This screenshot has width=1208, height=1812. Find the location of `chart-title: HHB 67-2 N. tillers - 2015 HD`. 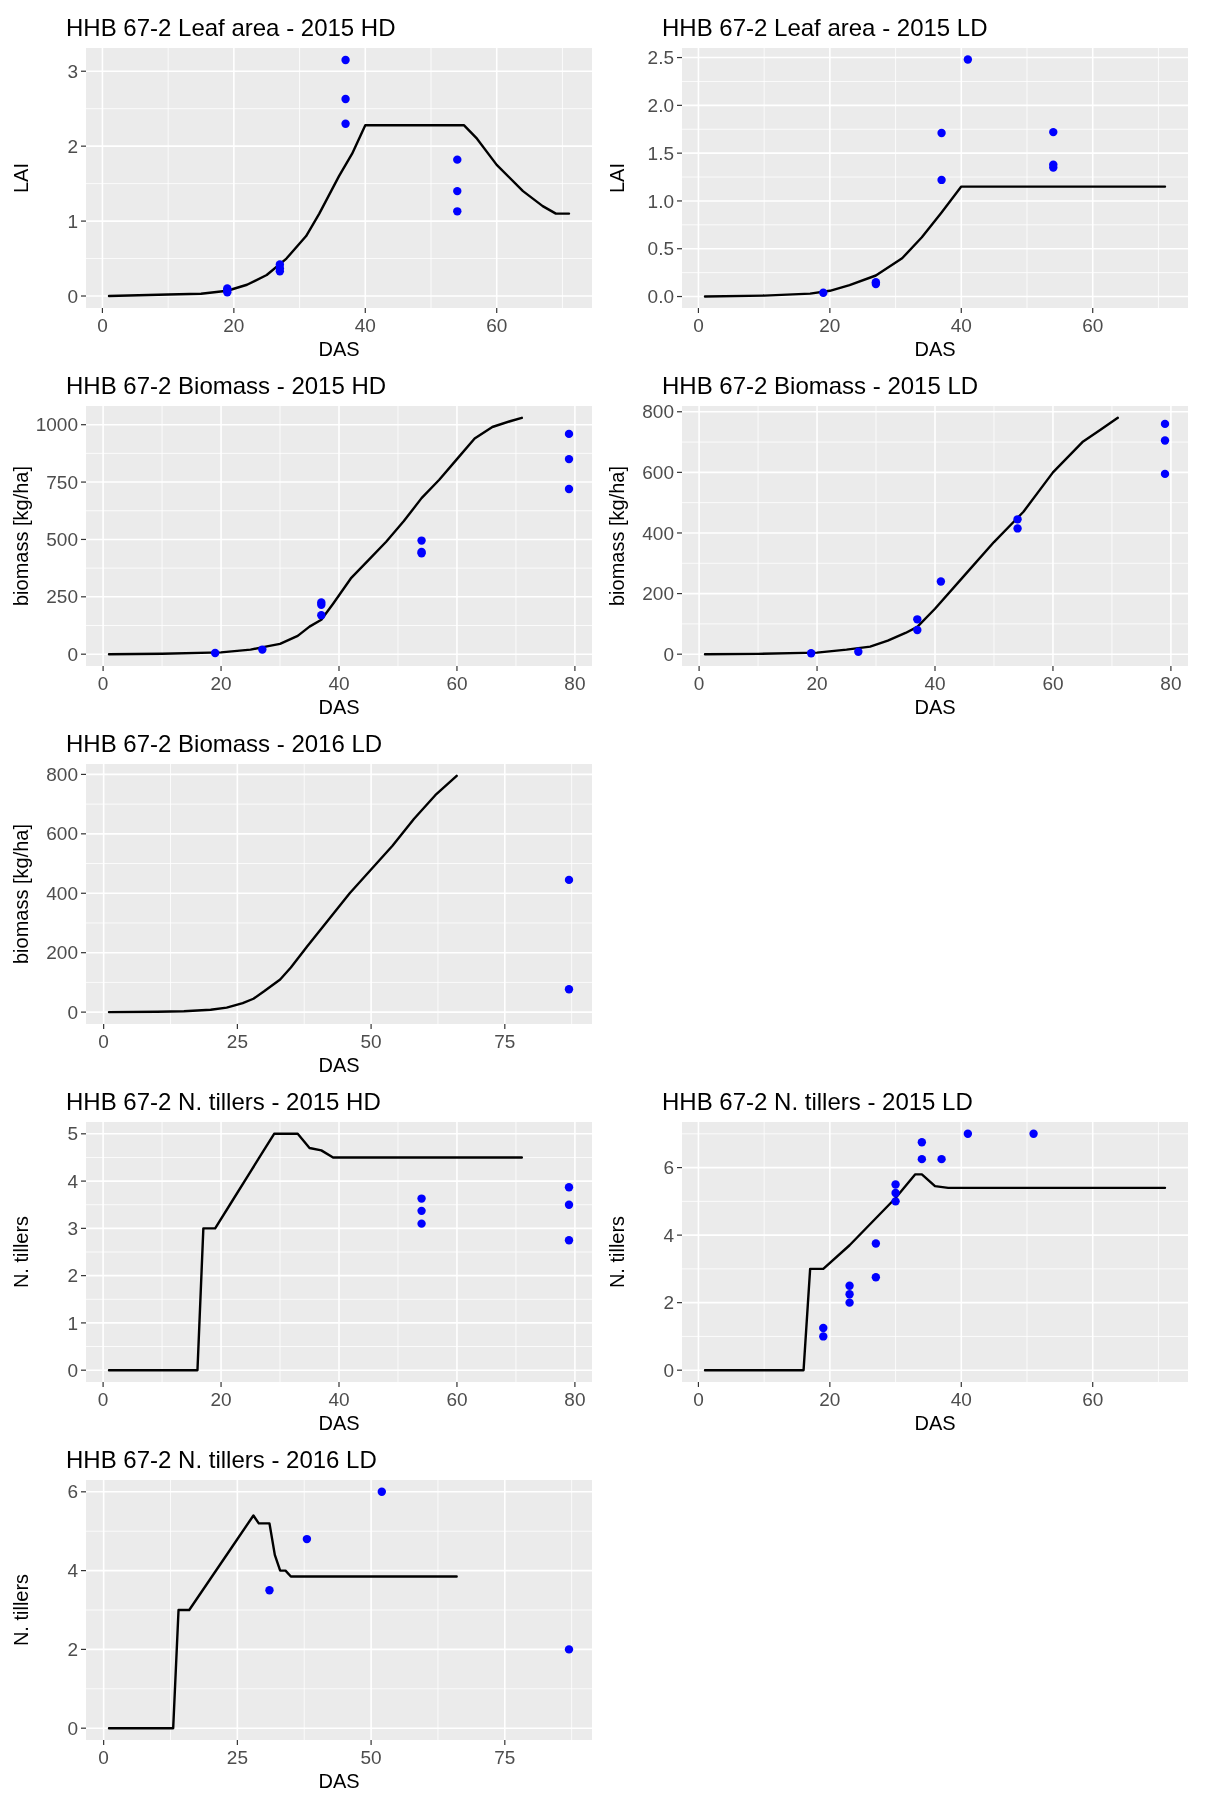

chart-title: HHB 67-2 N. tillers - 2015 HD is located at coordinates (223, 1101).